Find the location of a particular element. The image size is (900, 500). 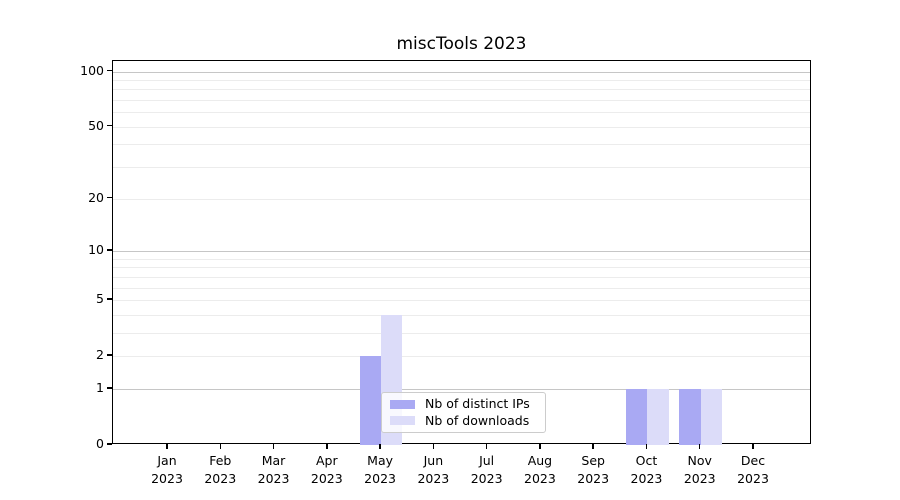

legend: Nb of distinct IPs Nb of downloads is located at coordinates (463, 412).